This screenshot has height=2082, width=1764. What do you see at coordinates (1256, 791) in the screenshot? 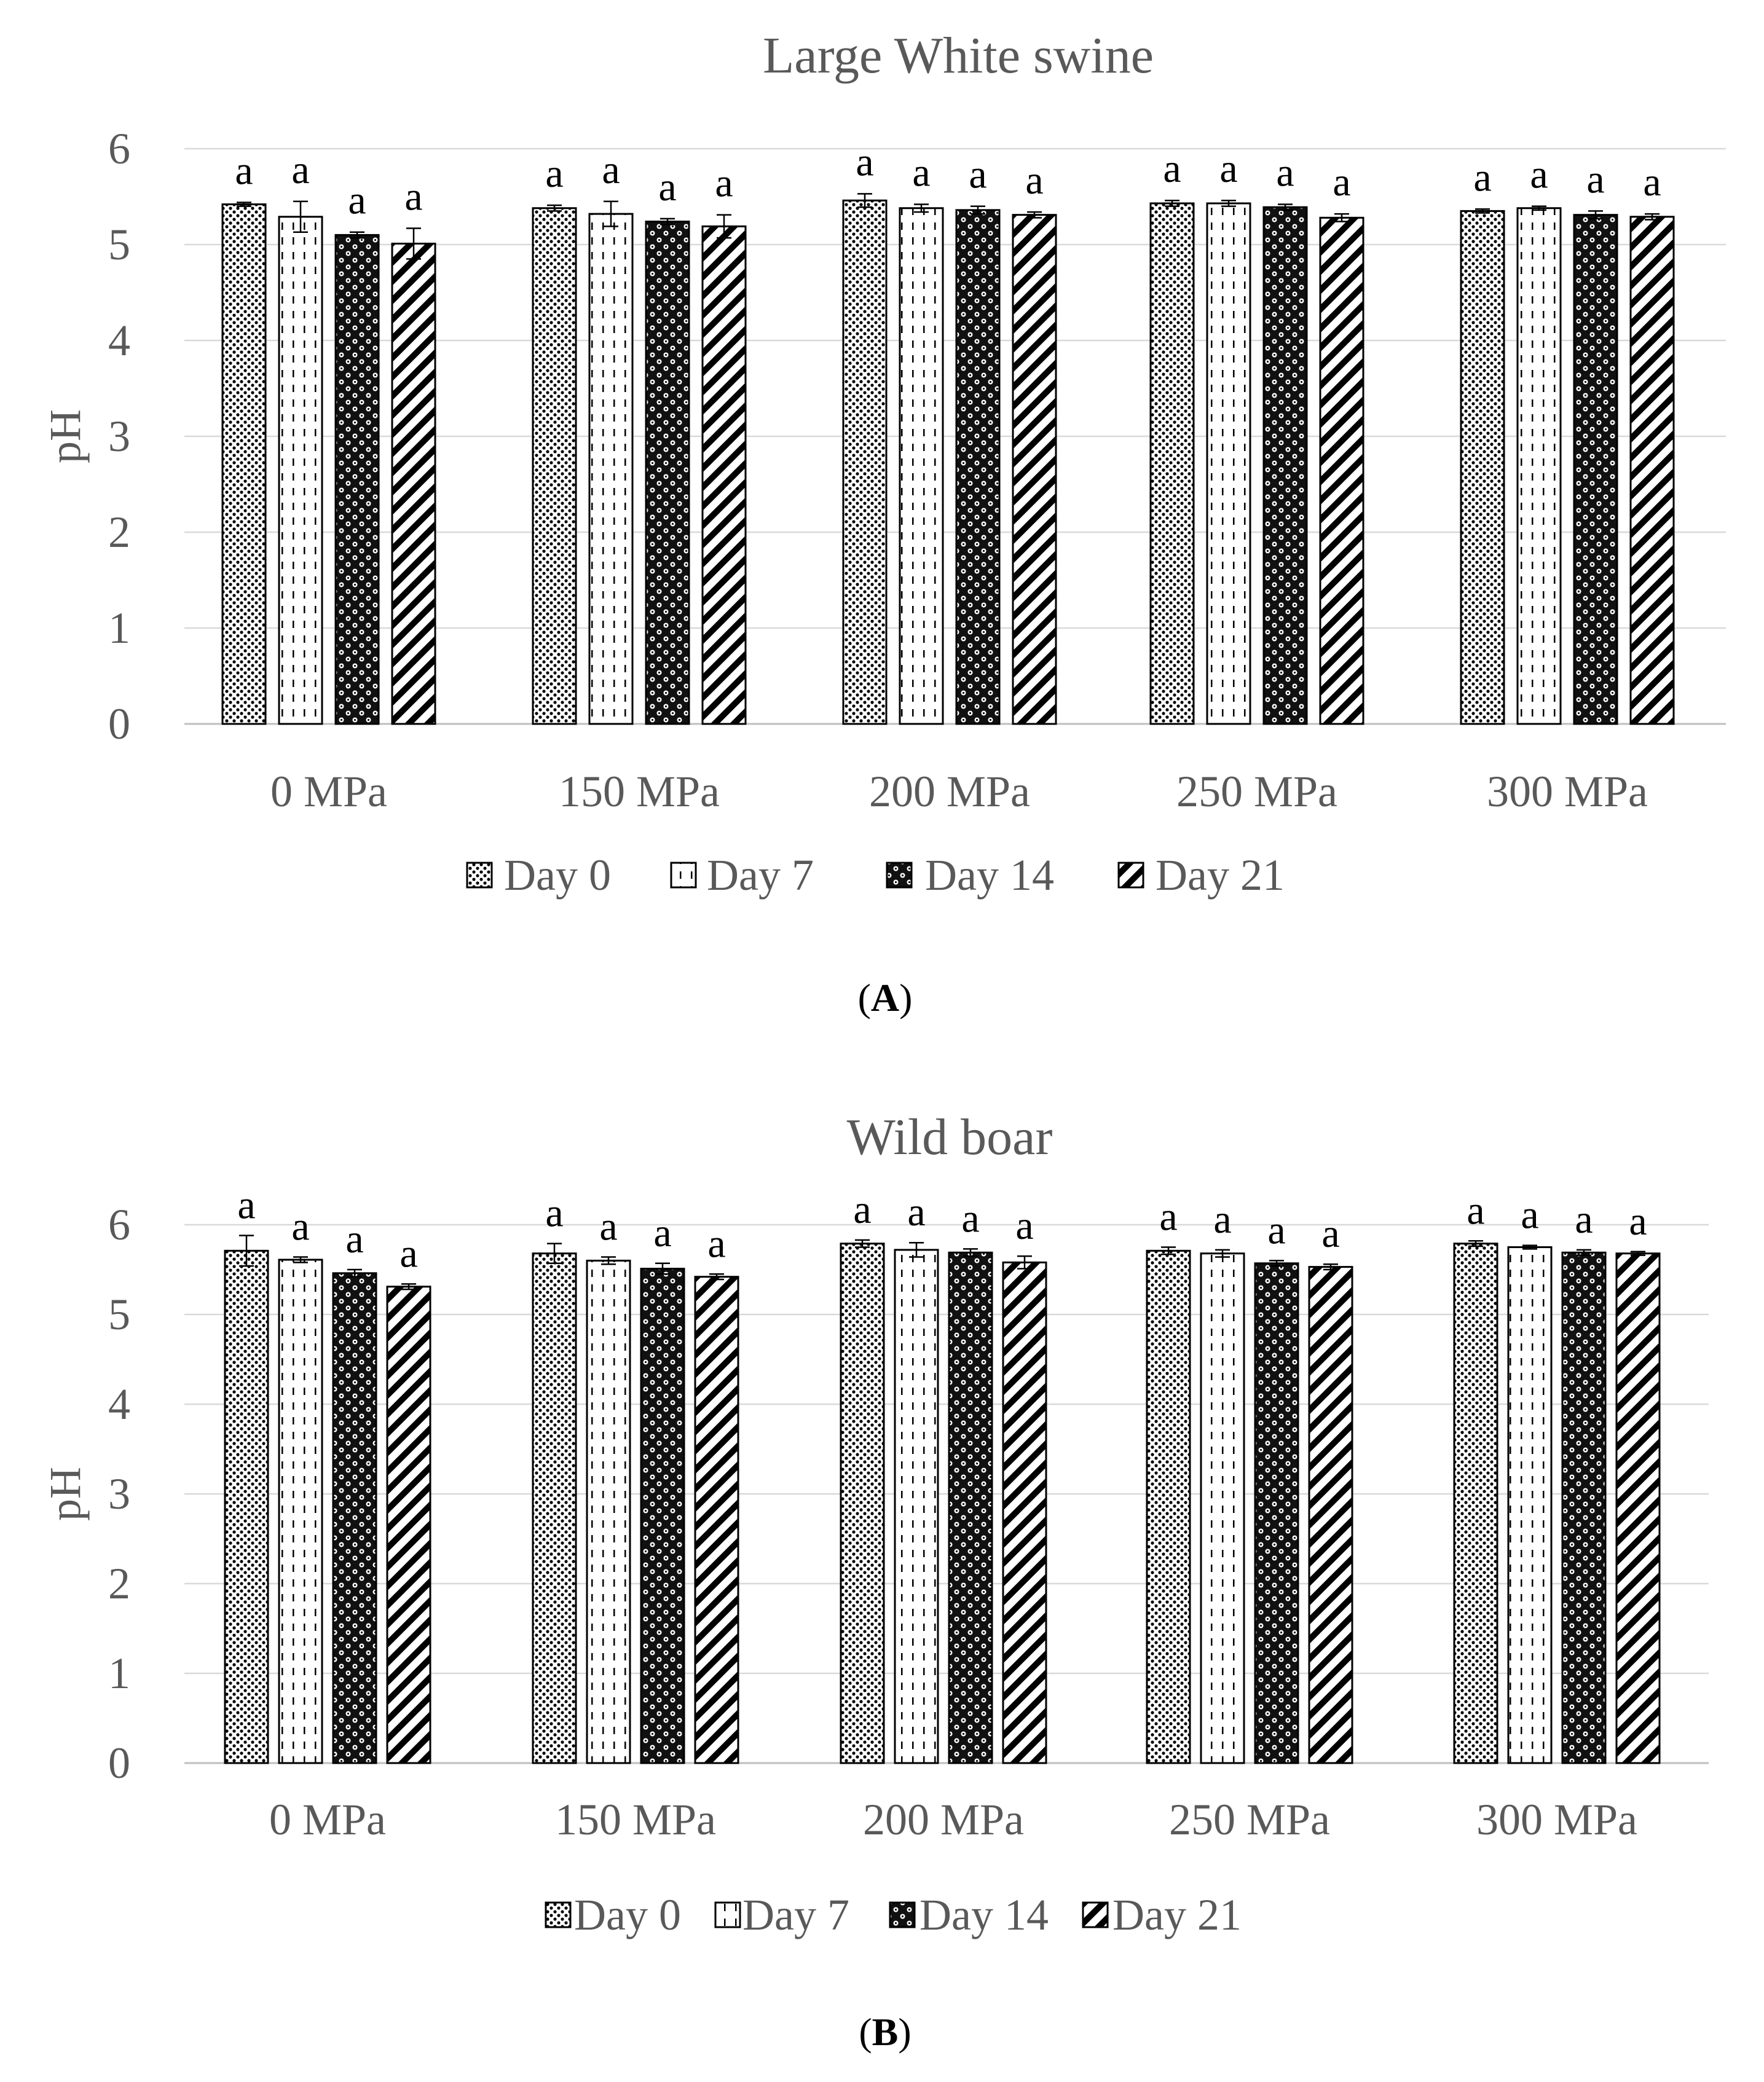
I see `x-tick-label: 250 MPa` at bounding box center [1256, 791].